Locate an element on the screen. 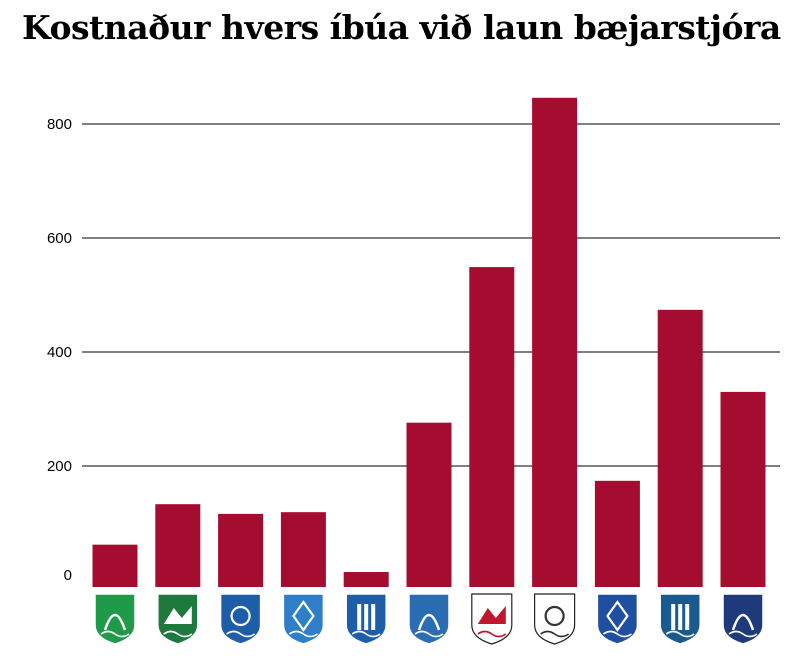 The width and height of the screenshot is (800, 659). blue-columns-crest-icon is located at coordinates (366, 619).